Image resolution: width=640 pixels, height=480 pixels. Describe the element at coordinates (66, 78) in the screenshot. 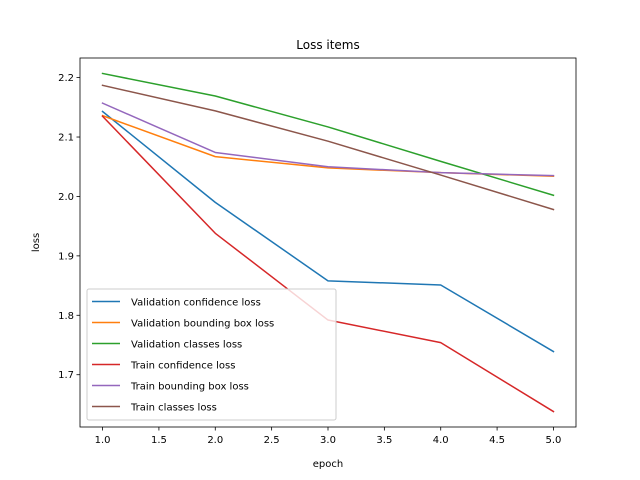

I see `y-tick-label: 2.2` at that location.